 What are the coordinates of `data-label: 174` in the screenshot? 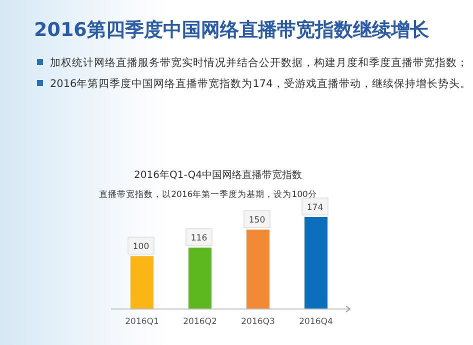 It's located at (315, 208).